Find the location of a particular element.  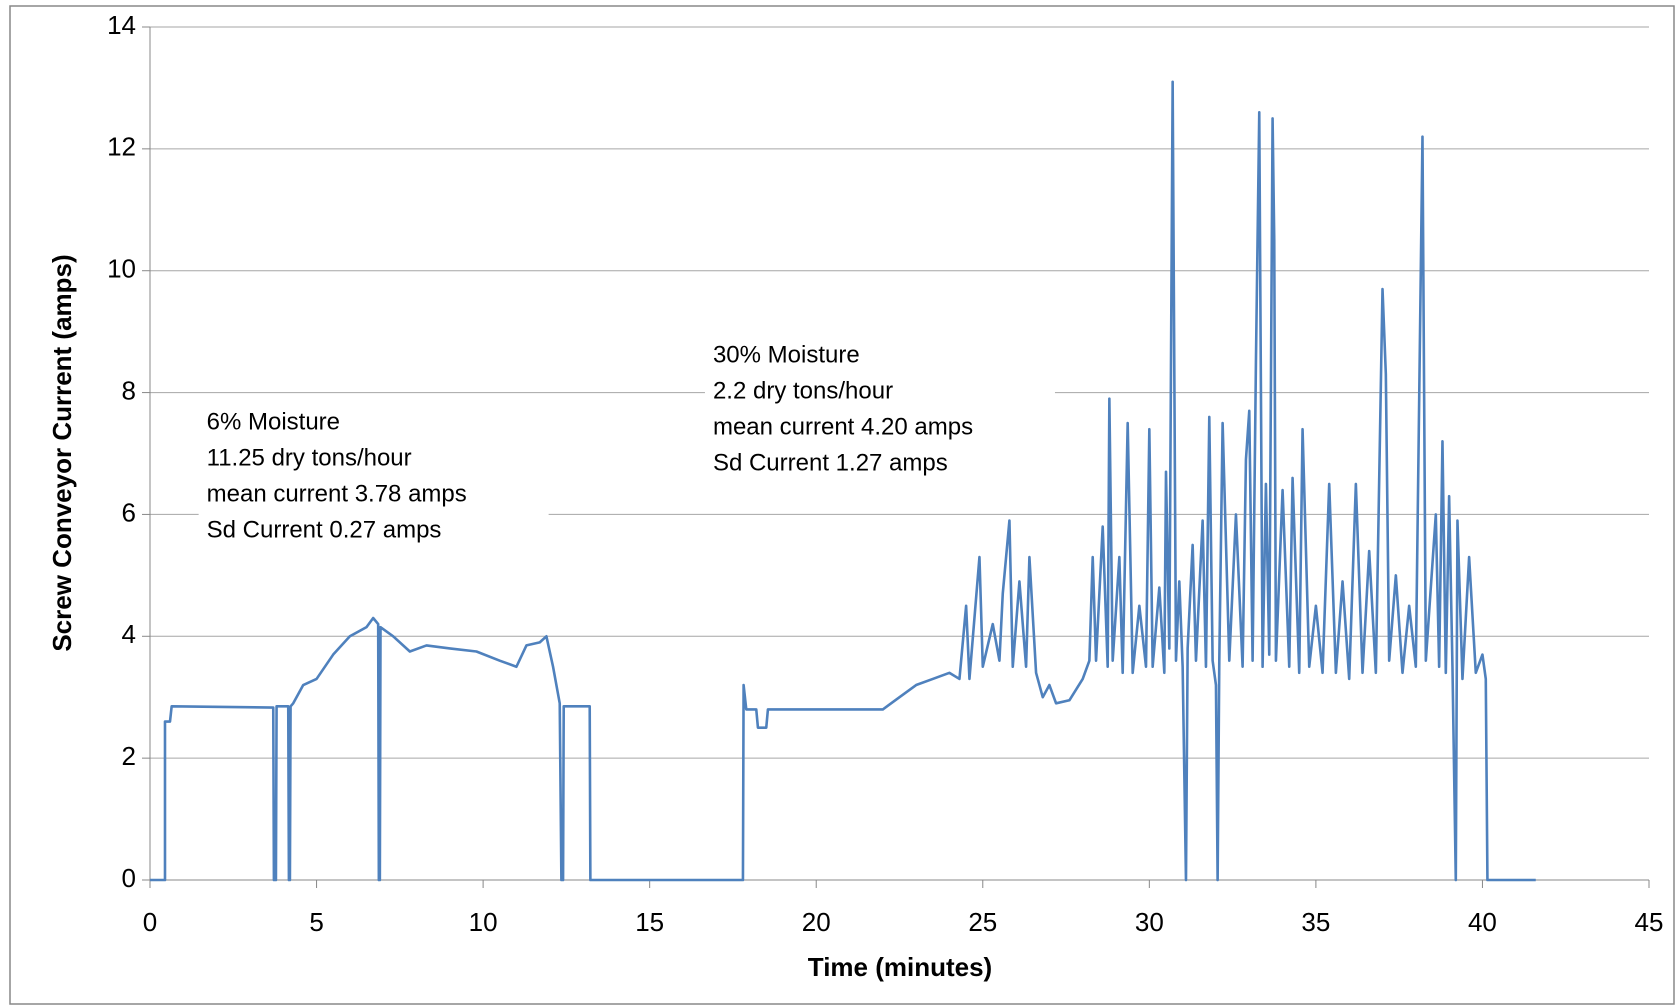

annotation-text: 30% Moisture is located at coordinates (786, 354).